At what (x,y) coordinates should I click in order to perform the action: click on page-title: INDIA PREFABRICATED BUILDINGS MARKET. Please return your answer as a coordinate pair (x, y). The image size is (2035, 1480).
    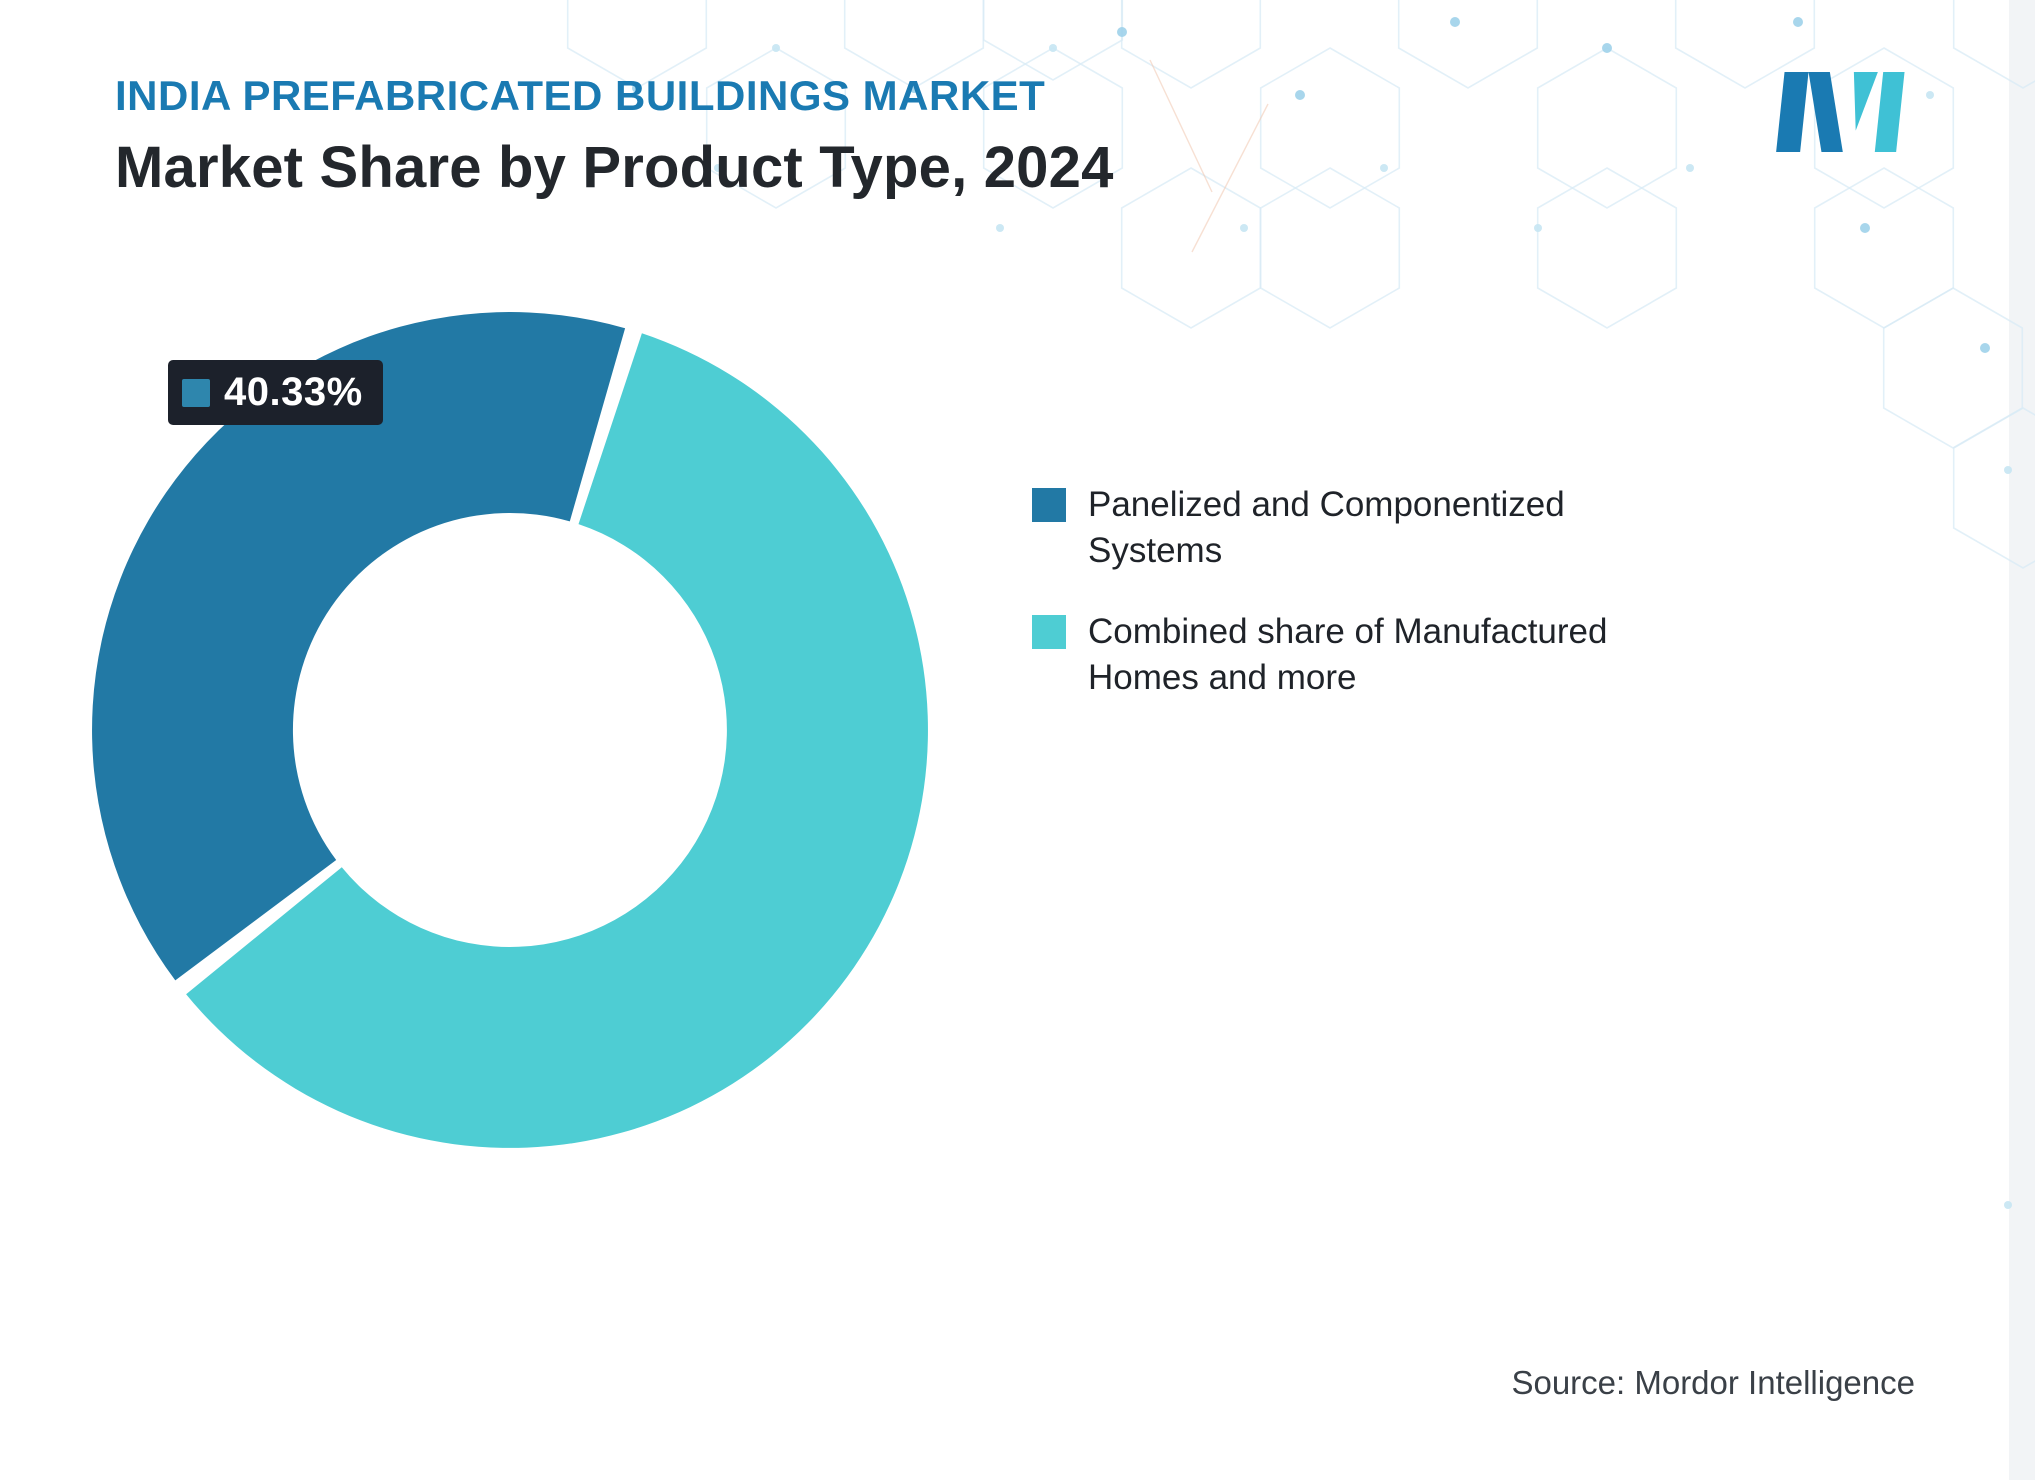
    Looking at the image, I should click on (580, 95).